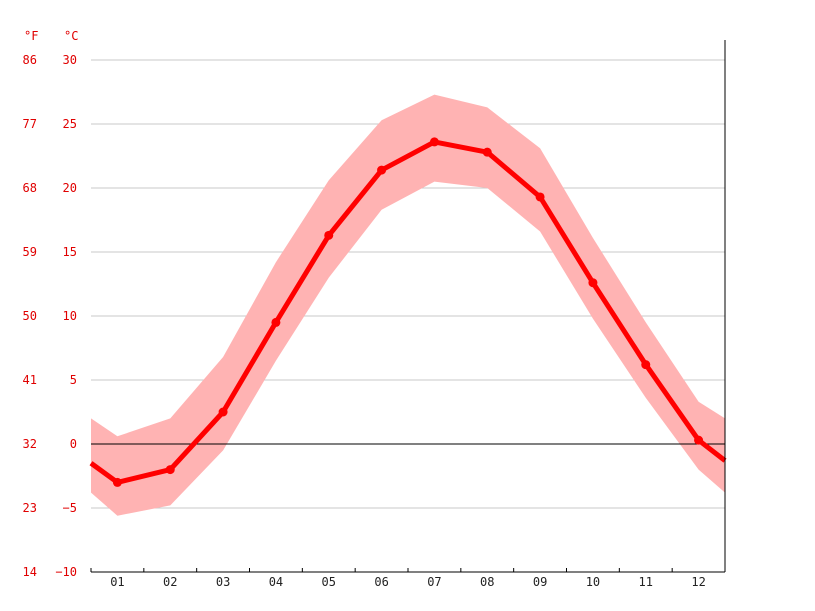  I want to click on fahrenheit-tick: 41, so click(30, 380).